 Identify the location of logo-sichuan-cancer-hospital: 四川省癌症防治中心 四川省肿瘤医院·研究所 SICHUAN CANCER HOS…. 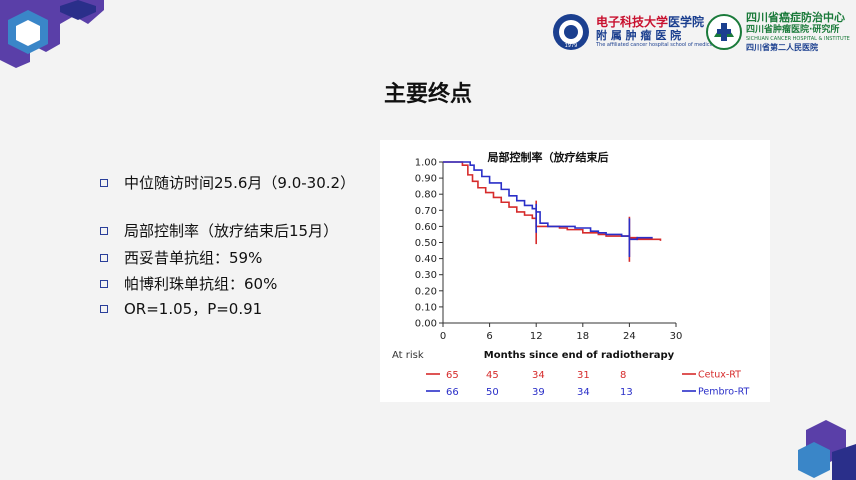
(778, 31).